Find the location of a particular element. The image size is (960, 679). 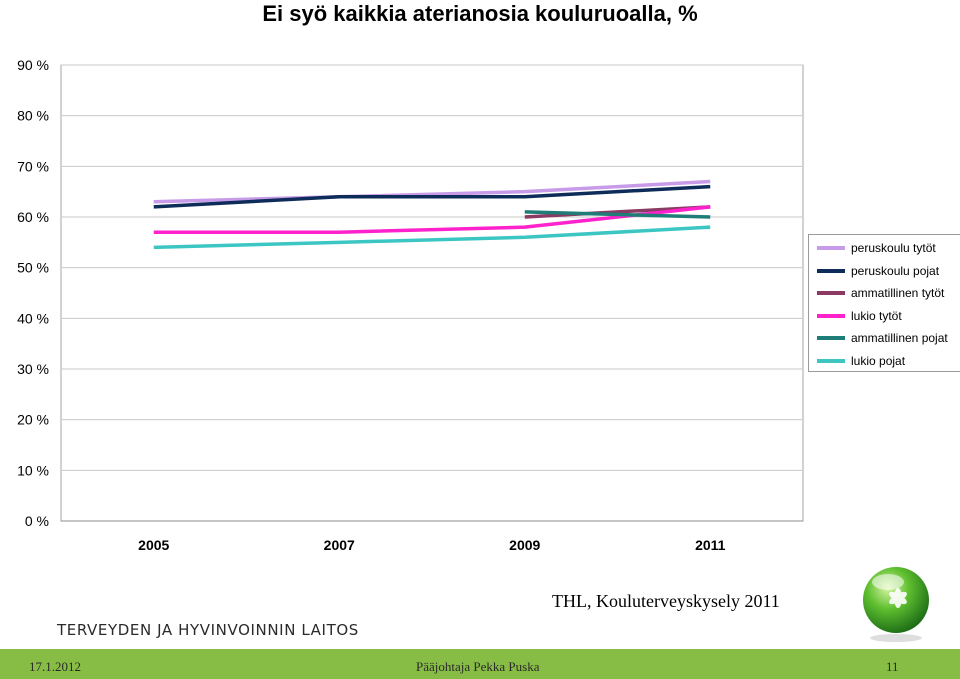

series-lines is located at coordinates (432, 214).